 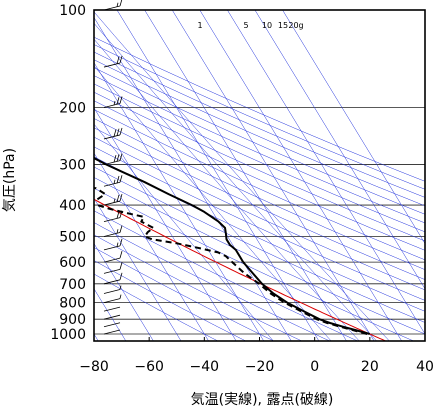 What do you see at coordinates (205, 367) in the screenshot?
I see `x-tick-label: −40` at bounding box center [205, 367].